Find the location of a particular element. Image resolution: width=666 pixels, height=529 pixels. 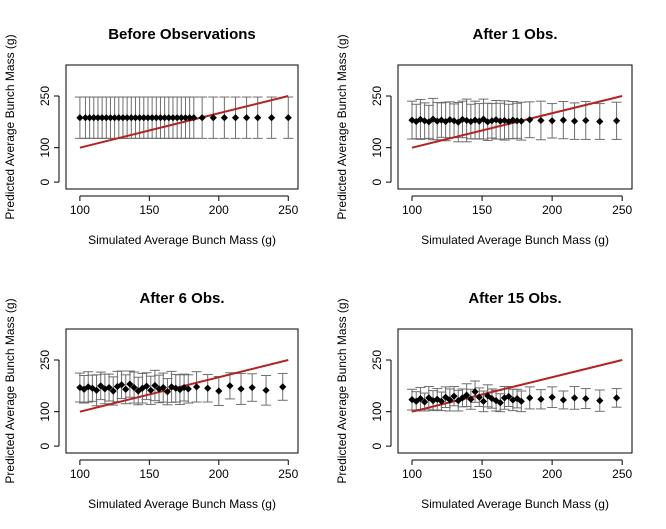

panel-title: After 6 Obs. is located at coordinates (181, 298).